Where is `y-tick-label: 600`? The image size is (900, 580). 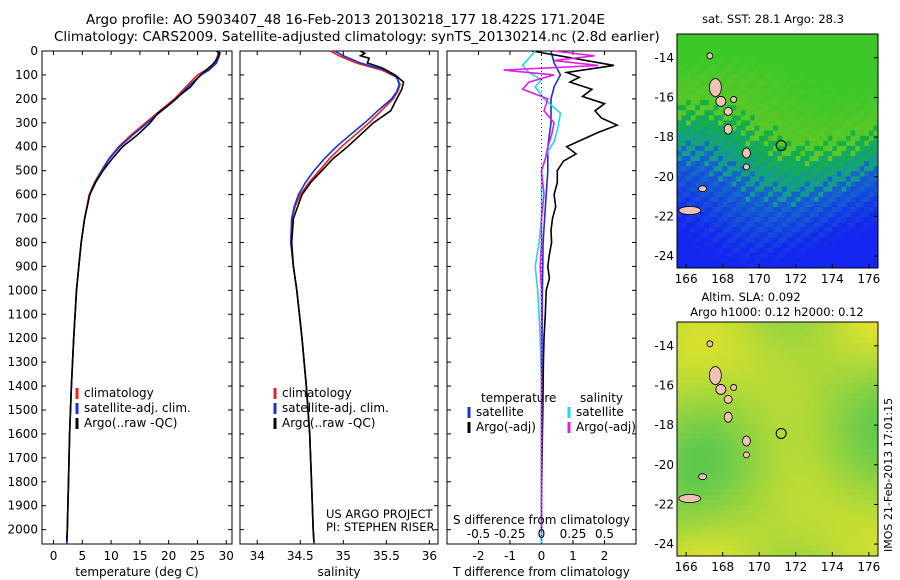
y-tick-label: 600 is located at coordinates (26, 195).